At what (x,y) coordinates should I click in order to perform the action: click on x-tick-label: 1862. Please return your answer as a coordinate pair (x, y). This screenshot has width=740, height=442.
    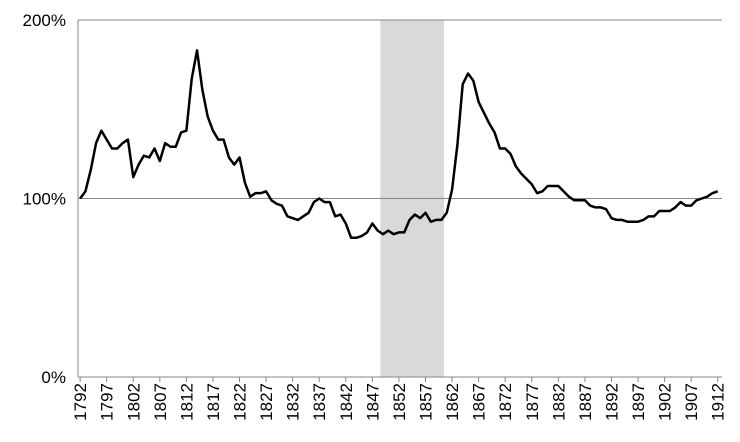
    Looking at the image, I should click on (452, 402).